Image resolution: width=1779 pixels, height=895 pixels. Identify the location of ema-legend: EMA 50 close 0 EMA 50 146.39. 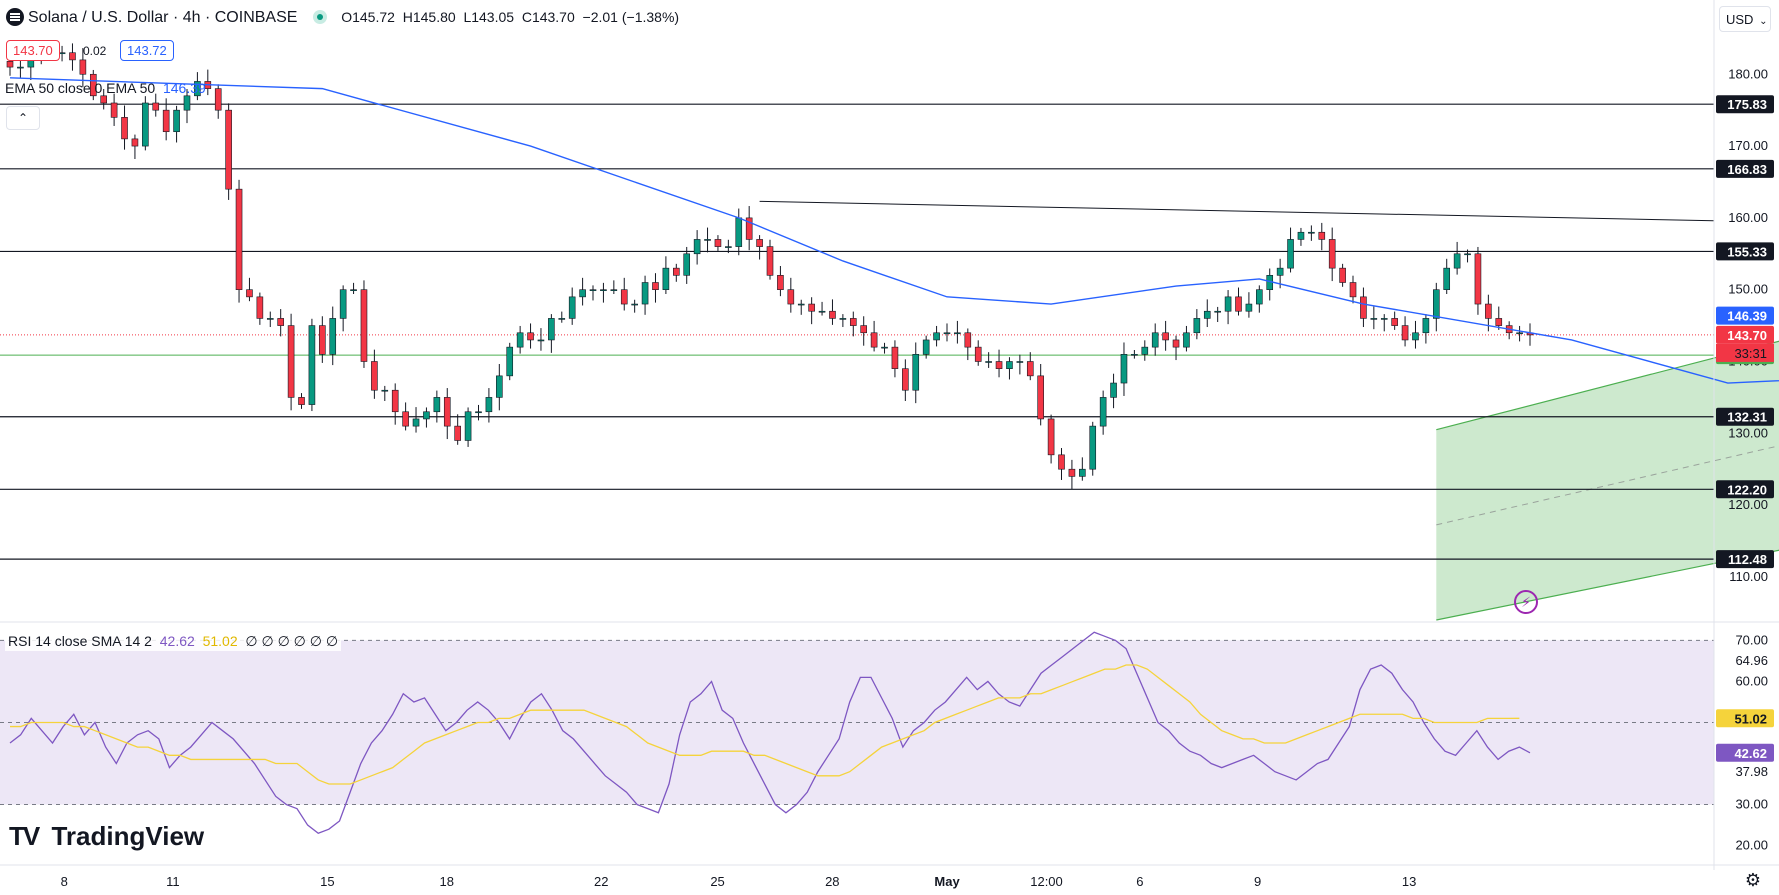
(105, 88).